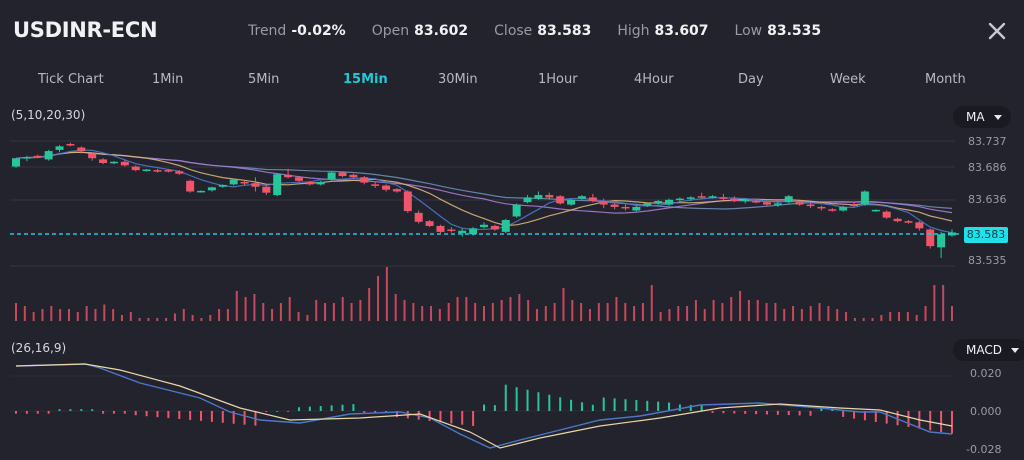 Image resolution: width=1024 pixels, height=460 pixels. I want to click on macd-indicator-dropdown: MACD, so click(988, 350).